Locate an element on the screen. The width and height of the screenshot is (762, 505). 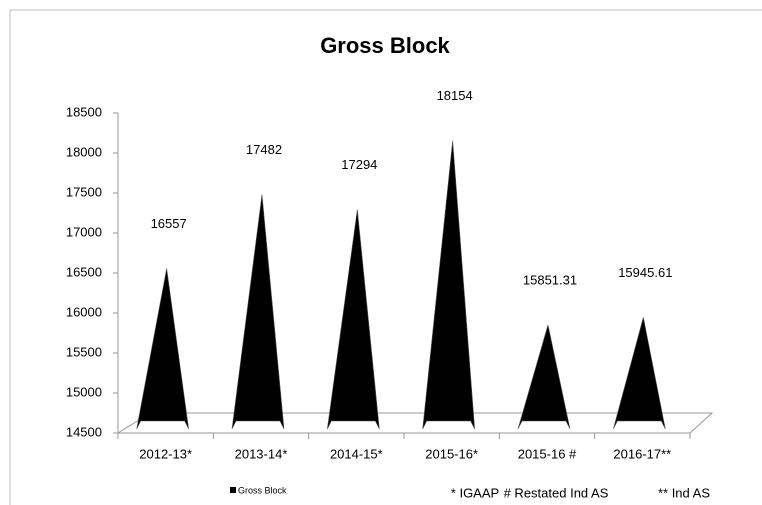
value-label: 15851.31 is located at coordinates (550, 279).